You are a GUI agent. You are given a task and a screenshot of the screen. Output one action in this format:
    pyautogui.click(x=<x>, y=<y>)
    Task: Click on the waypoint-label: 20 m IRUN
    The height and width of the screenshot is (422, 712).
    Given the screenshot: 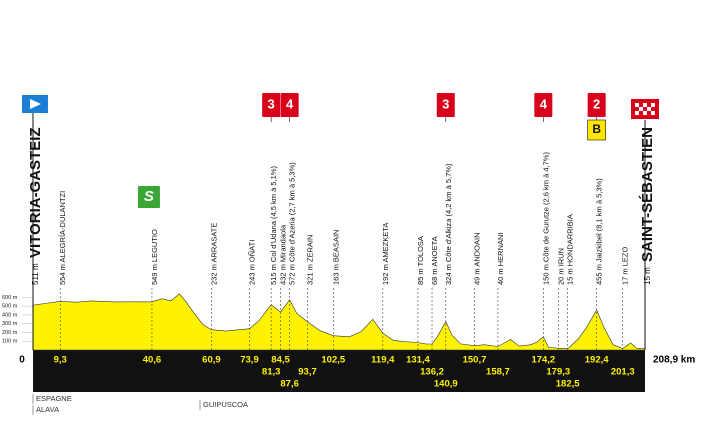 What is the action you would take?
    pyautogui.click(x=560, y=266)
    